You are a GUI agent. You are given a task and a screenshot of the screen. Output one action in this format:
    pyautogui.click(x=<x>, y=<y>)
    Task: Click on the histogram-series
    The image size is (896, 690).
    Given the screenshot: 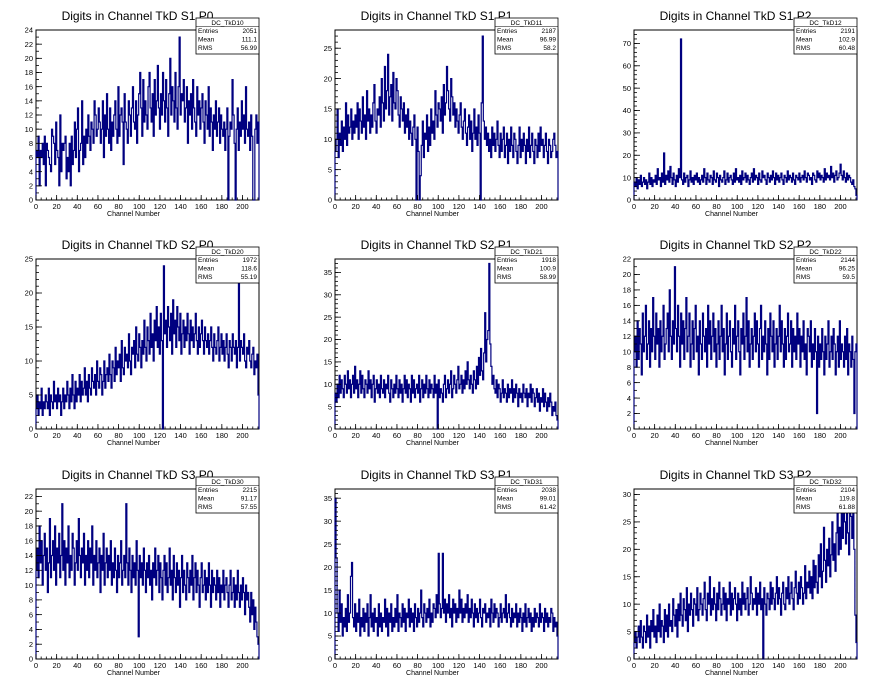 What is the action you would take?
    pyautogui.click(x=745, y=347)
    